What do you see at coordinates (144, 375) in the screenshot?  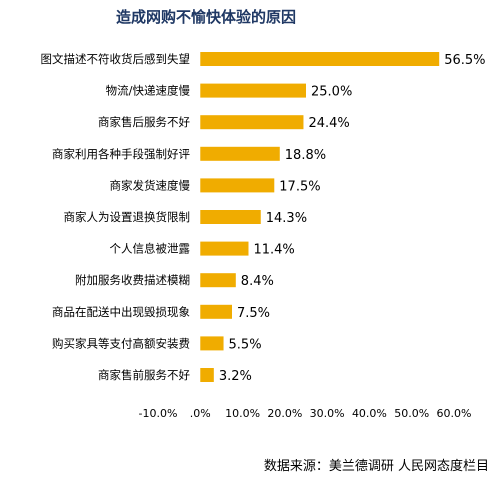 I see `category-label: 商家售前服务不好` at bounding box center [144, 375].